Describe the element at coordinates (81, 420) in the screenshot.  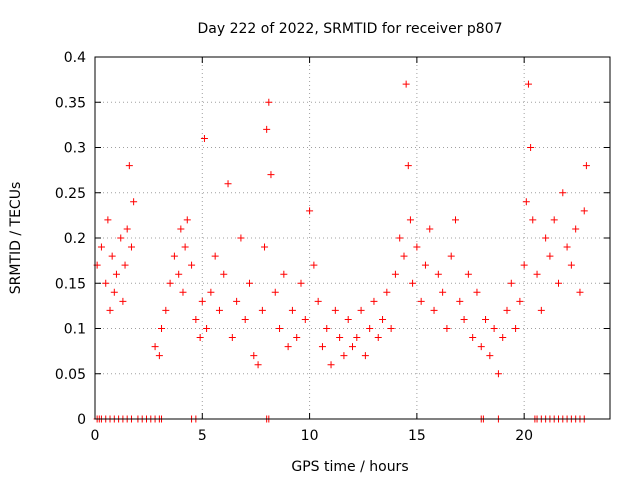
I see `y-tick-label: 0` at that location.